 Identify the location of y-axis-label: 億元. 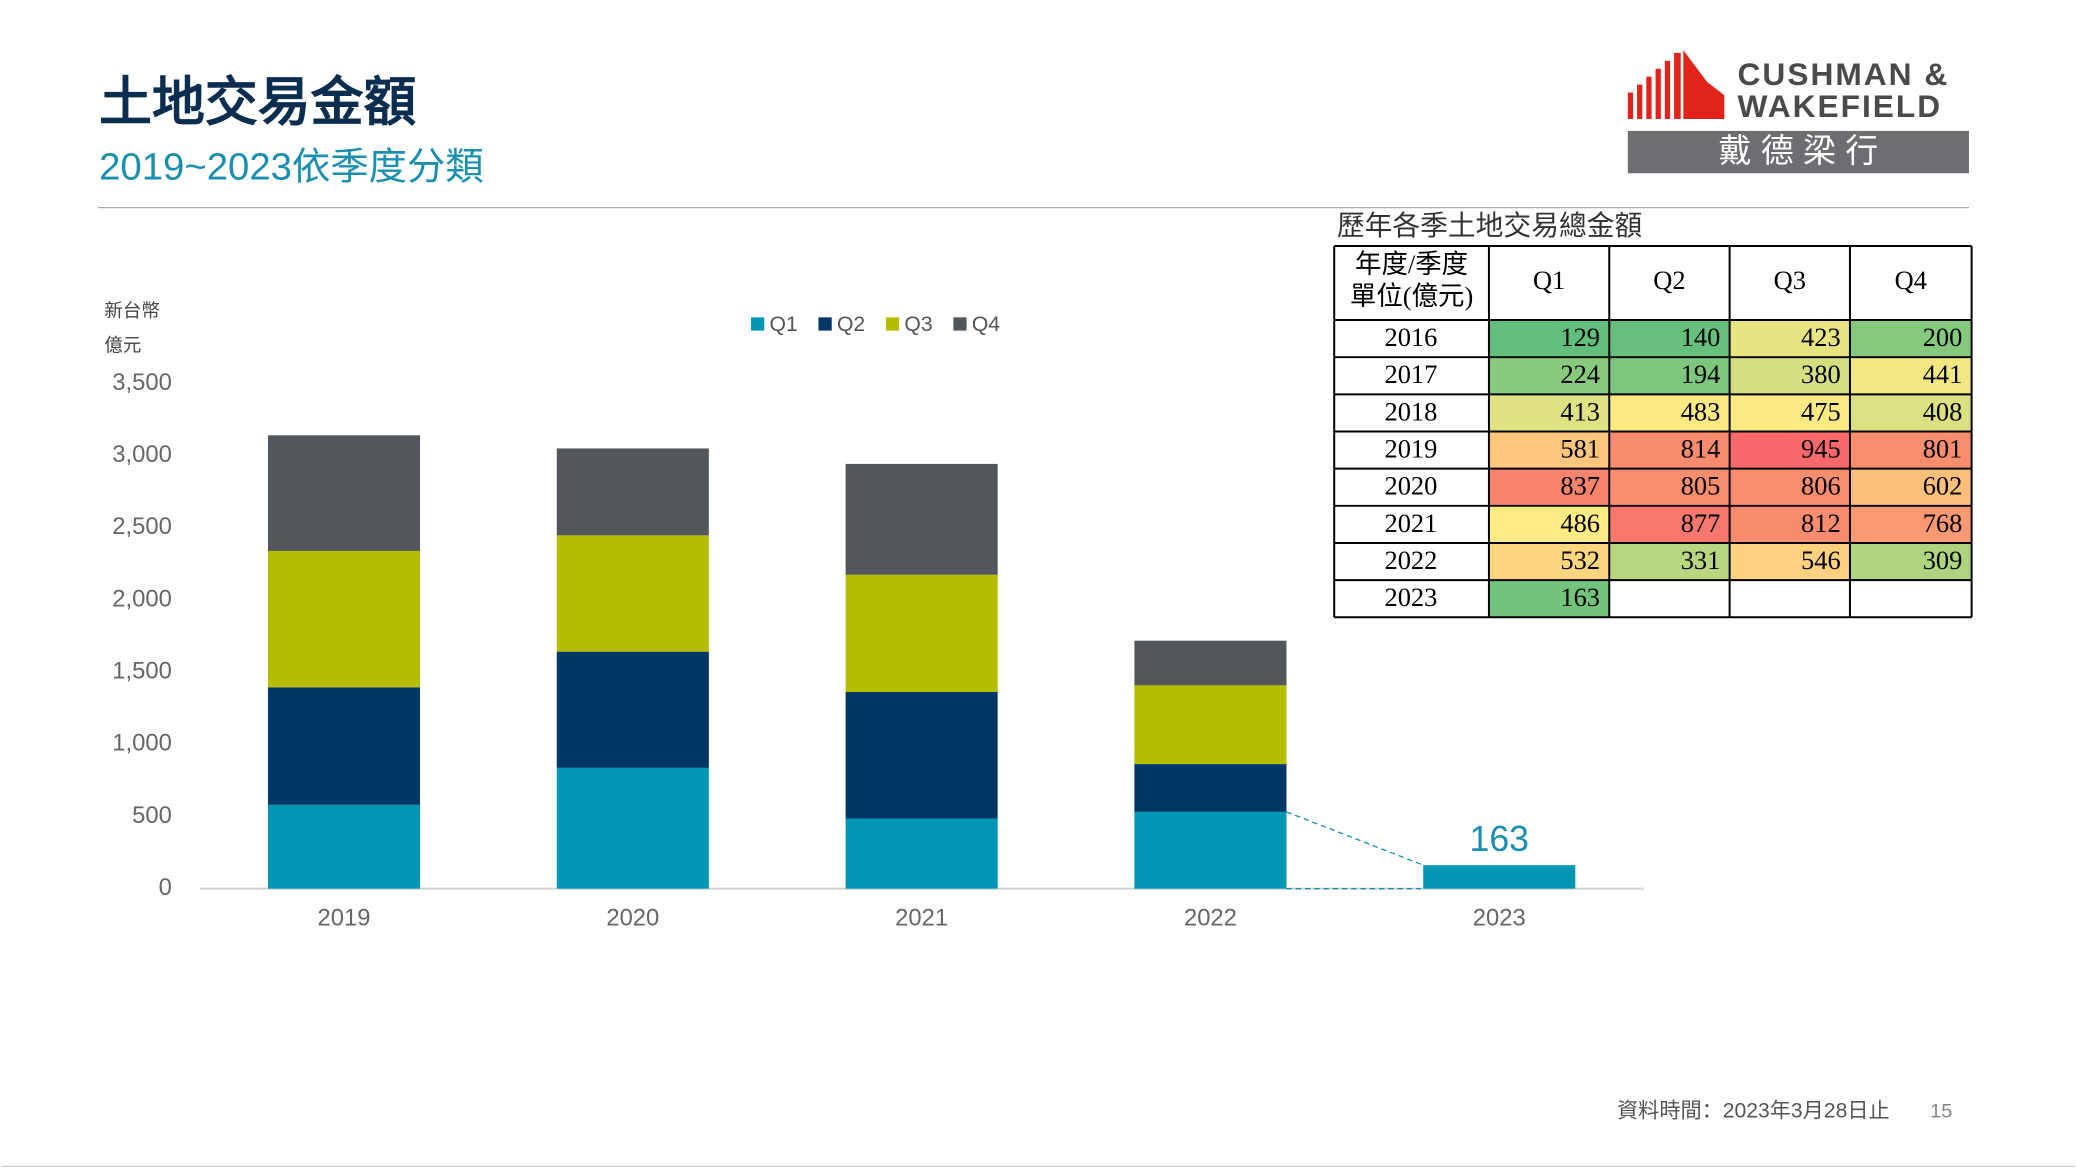
(122, 344).